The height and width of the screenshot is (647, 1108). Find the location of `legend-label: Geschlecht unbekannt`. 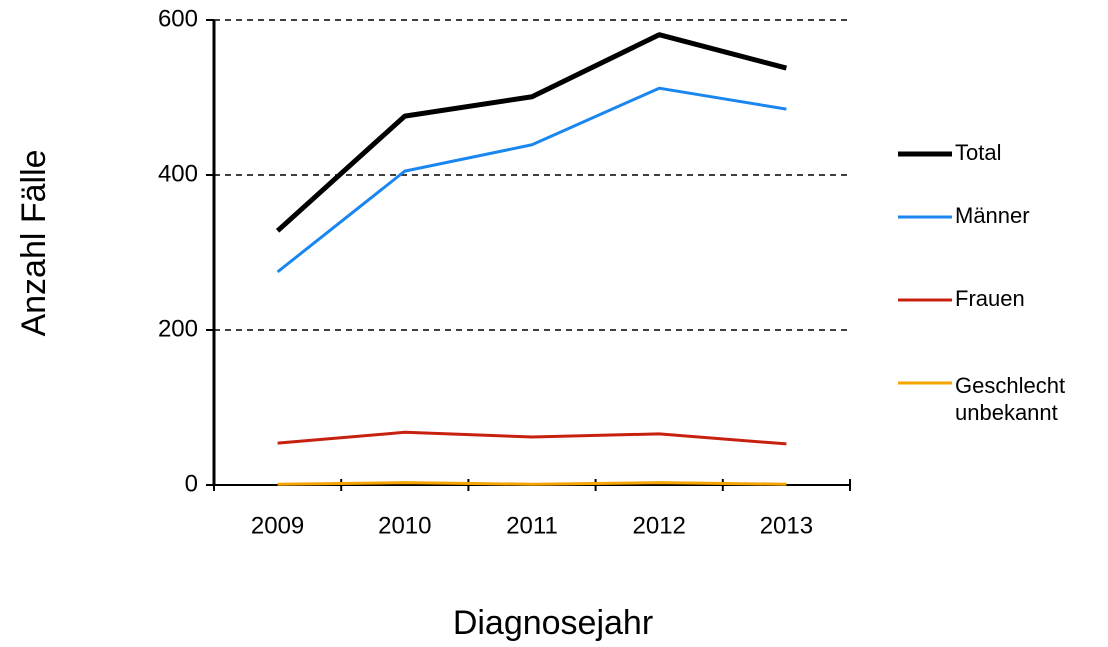

legend-label: Geschlecht unbekannt is located at coordinates (1010, 399).